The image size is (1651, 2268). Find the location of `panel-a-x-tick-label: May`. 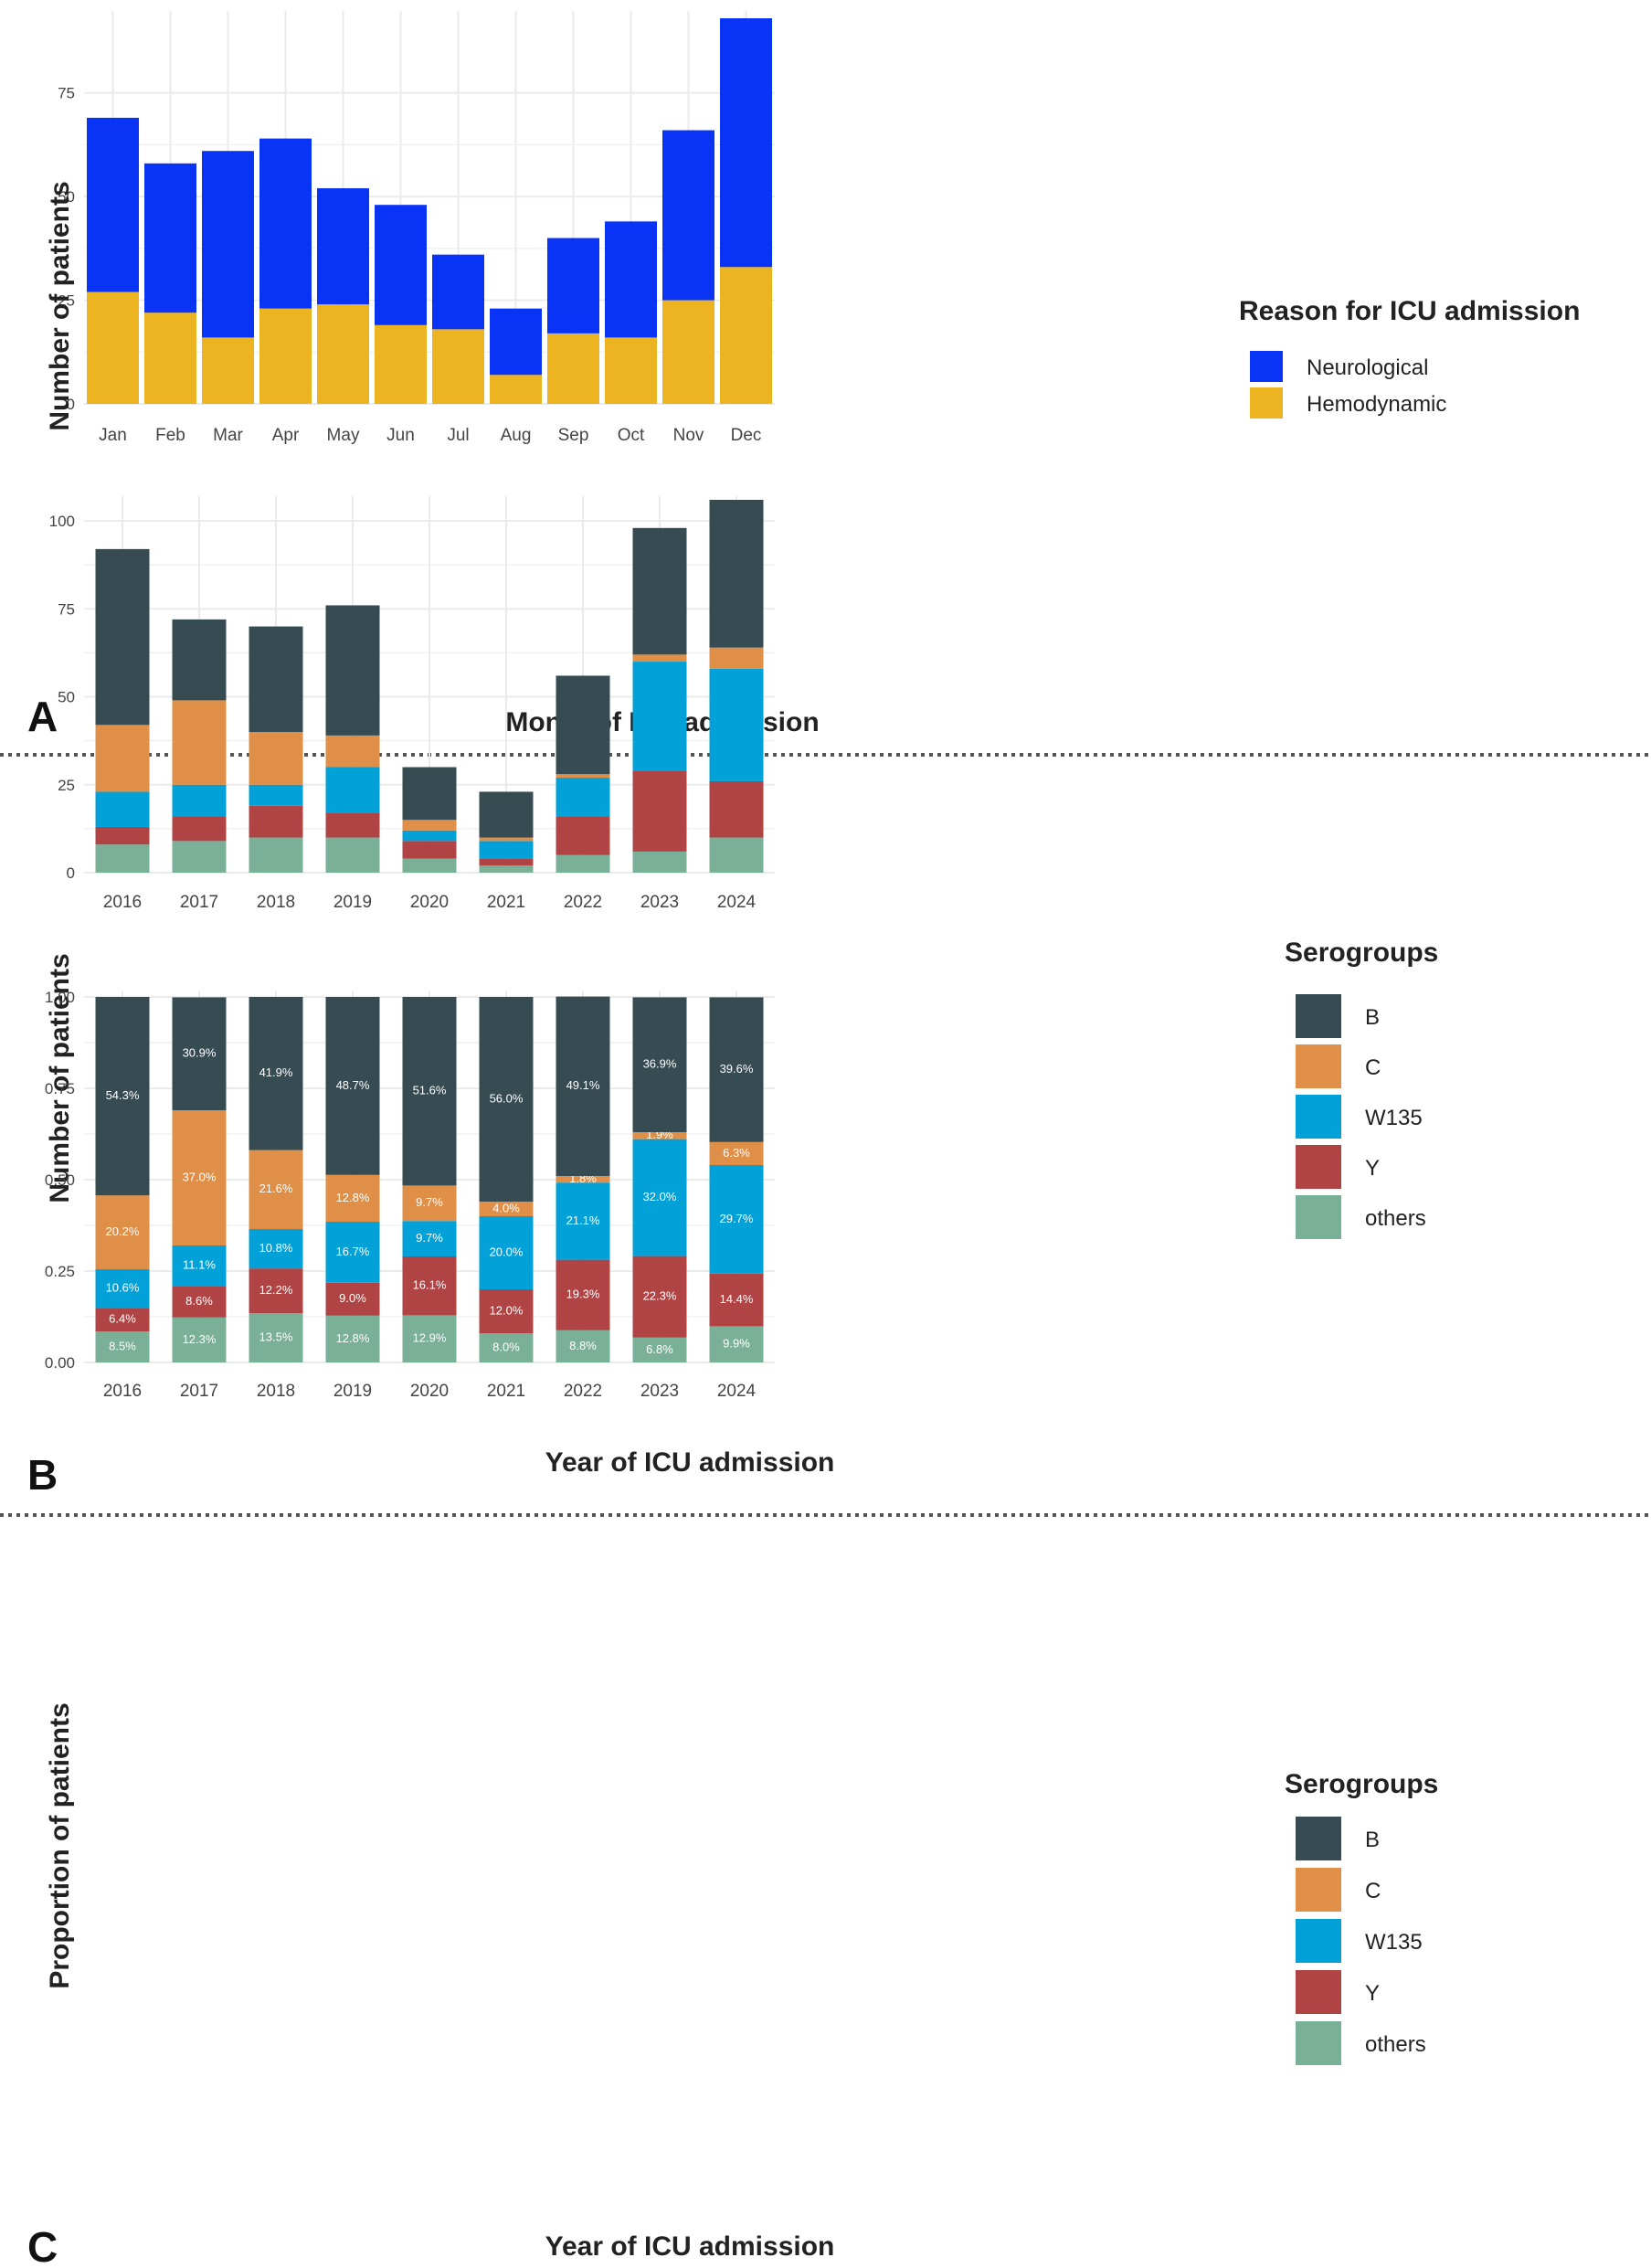

panel-a-x-tick-label: May is located at coordinates (343, 435).